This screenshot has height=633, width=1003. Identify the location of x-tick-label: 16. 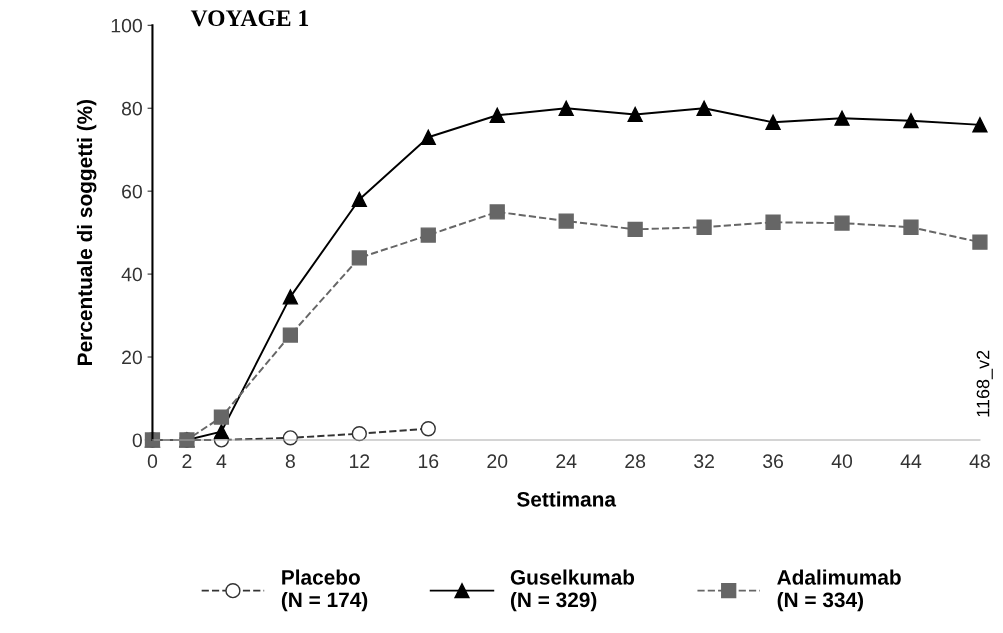
(428, 461).